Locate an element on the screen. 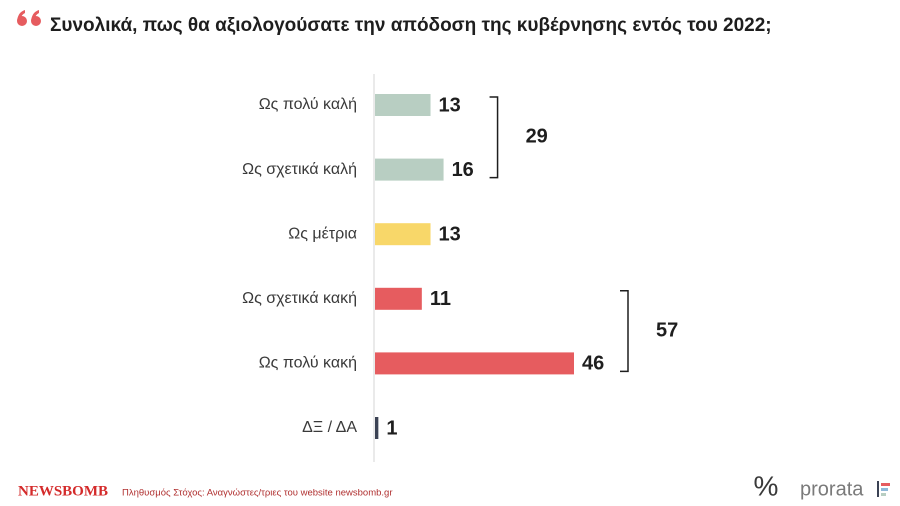 The width and height of the screenshot is (900, 506). category-label: Ως σχετικά κακή is located at coordinates (299, 298).